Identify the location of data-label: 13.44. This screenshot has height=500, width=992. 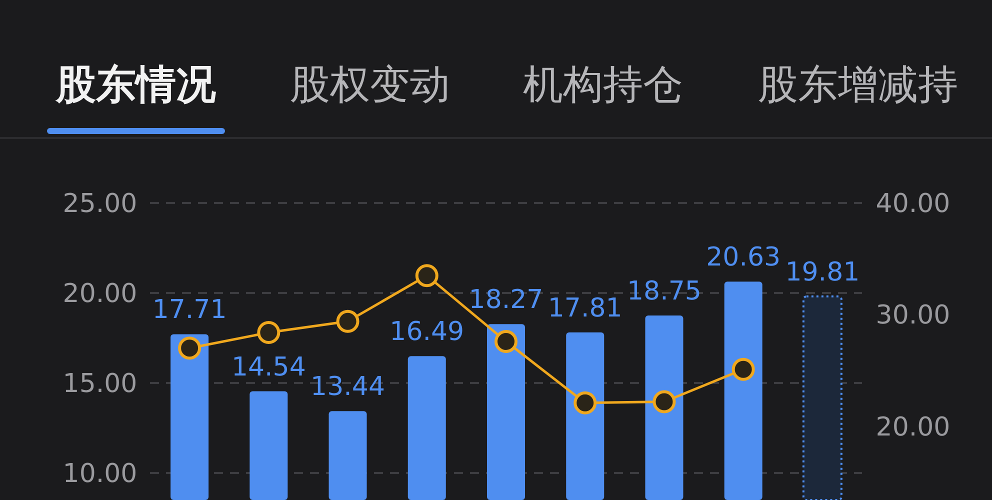
(347, 387).